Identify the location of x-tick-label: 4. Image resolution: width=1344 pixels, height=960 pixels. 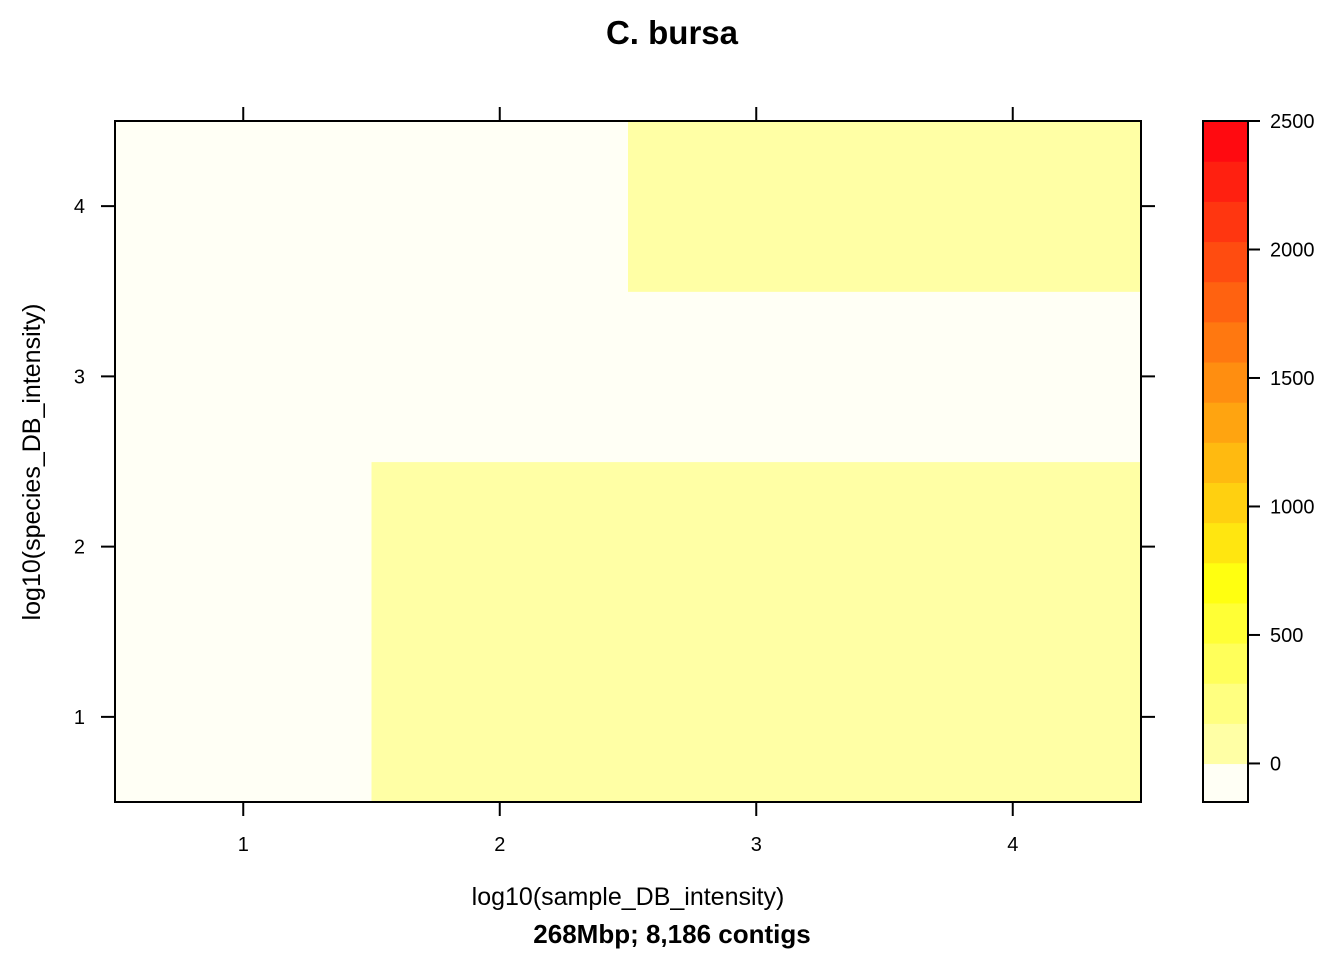
(1012, 845).